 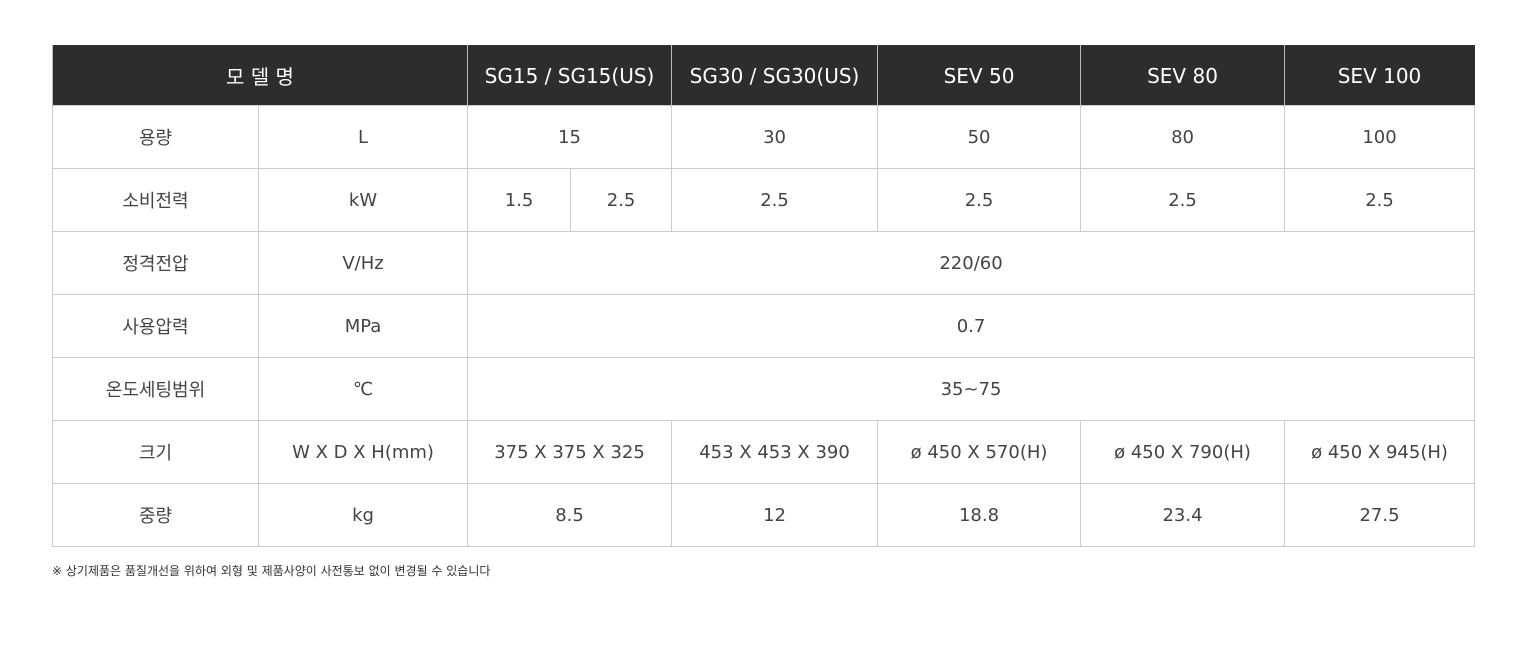 What do you see at coordinates (1380, 452) in the screenshot?
I see `value-cell: ø 450 X 945(H)` at bounding box center [1380, 452].